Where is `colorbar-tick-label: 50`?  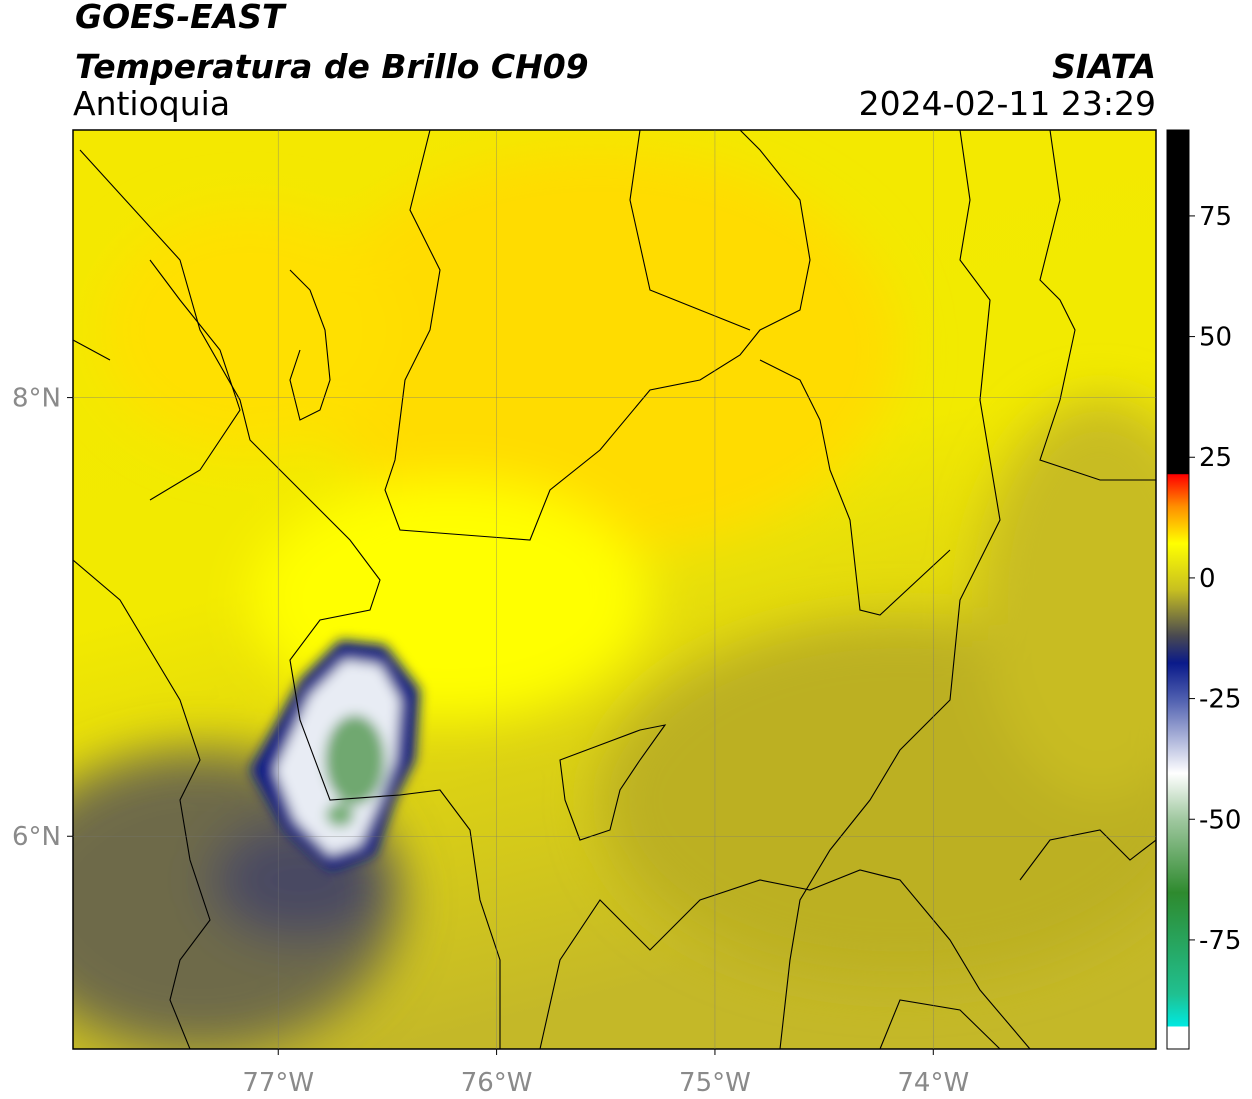
colorbar-tick-label: 50 is located at coordinates (1215, 338).